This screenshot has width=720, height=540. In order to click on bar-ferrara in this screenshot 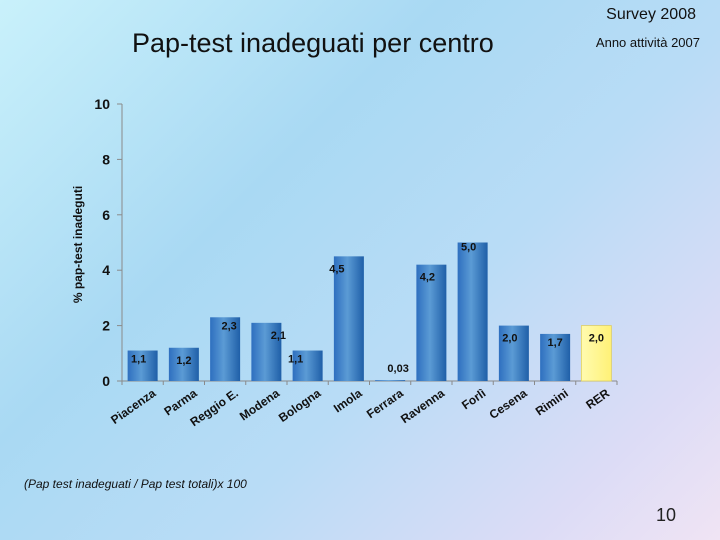, I will do `click(390, 380)`.